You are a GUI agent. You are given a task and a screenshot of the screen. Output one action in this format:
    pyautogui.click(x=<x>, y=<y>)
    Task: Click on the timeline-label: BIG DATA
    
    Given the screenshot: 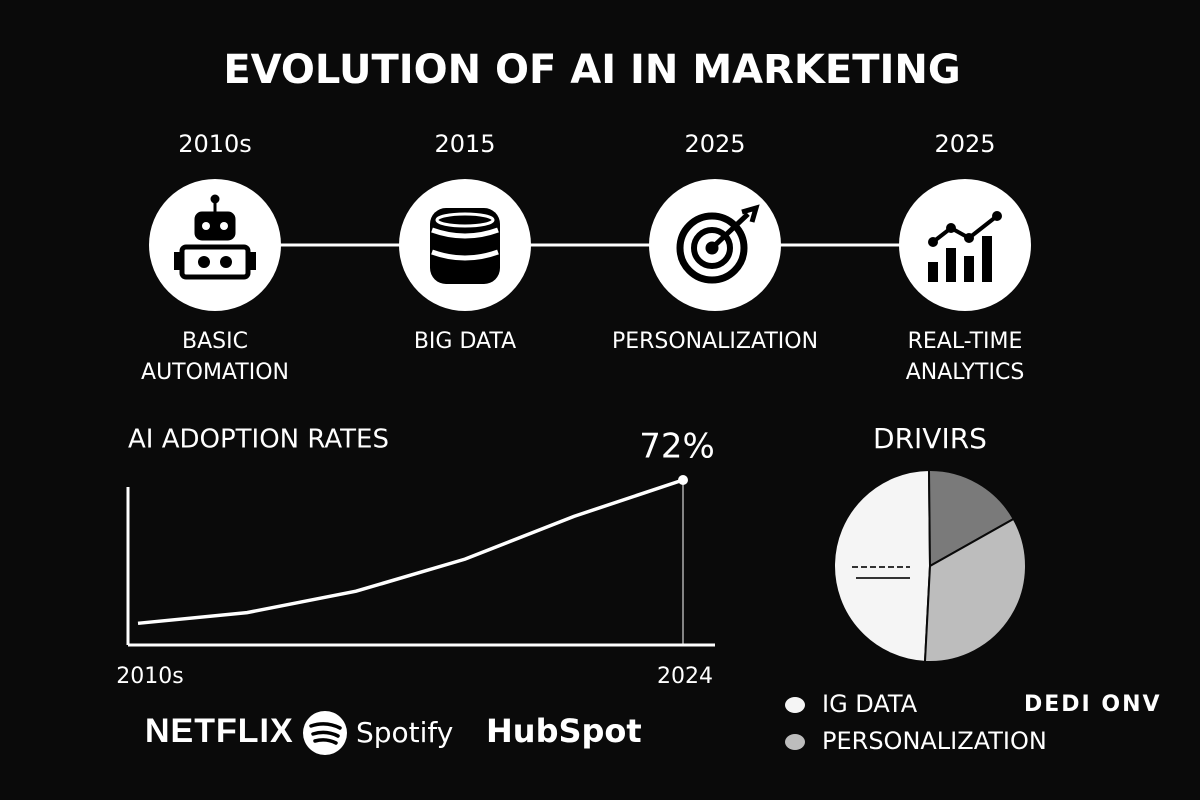 What is the action you would take?
    pyautogui.click(x=465, y=341)
    